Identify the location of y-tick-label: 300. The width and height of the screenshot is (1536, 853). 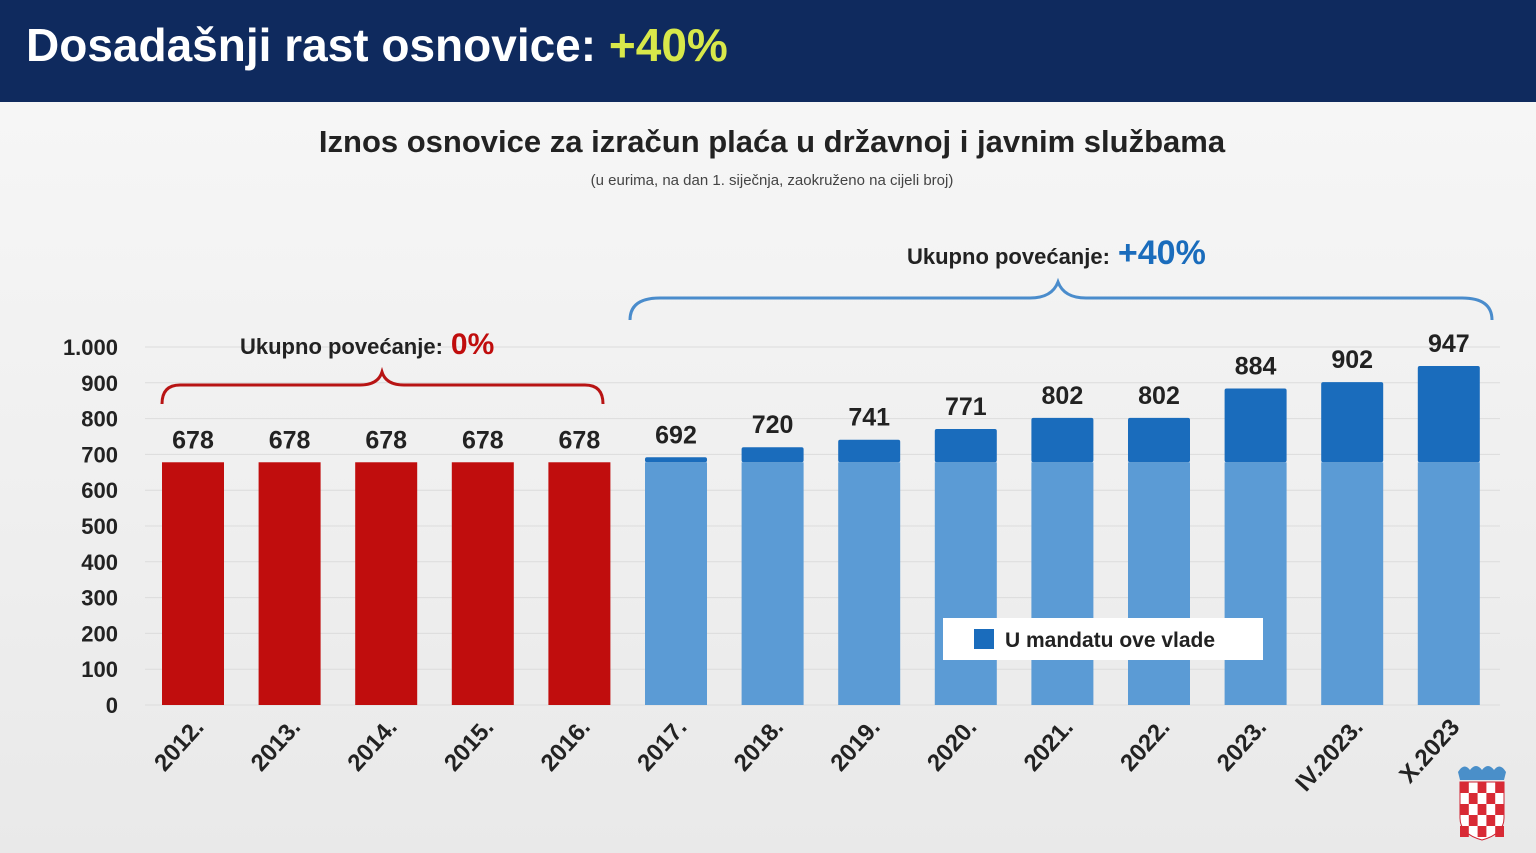
(99, 598).